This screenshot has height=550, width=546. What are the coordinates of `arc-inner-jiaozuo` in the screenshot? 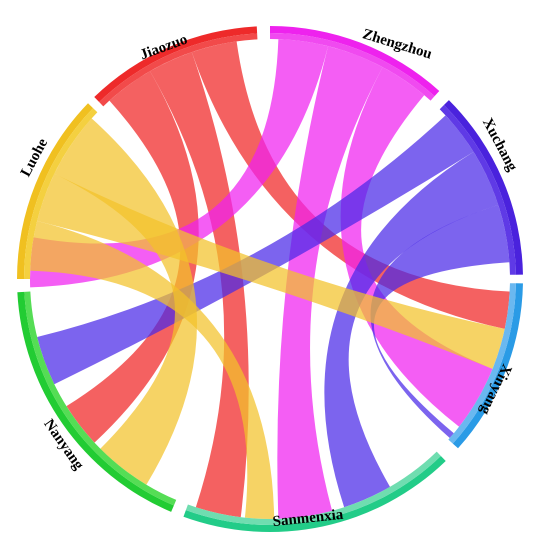 It's located at (178, 70).